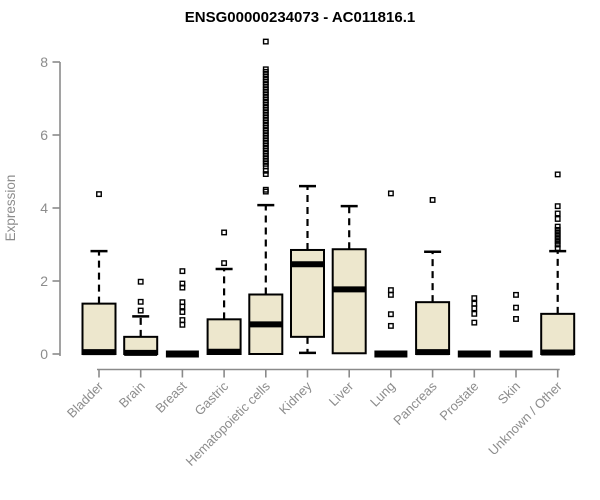 The width and height of the screenshot is (600, 500). I want to click on box-group-prostate, so click(474, 326).